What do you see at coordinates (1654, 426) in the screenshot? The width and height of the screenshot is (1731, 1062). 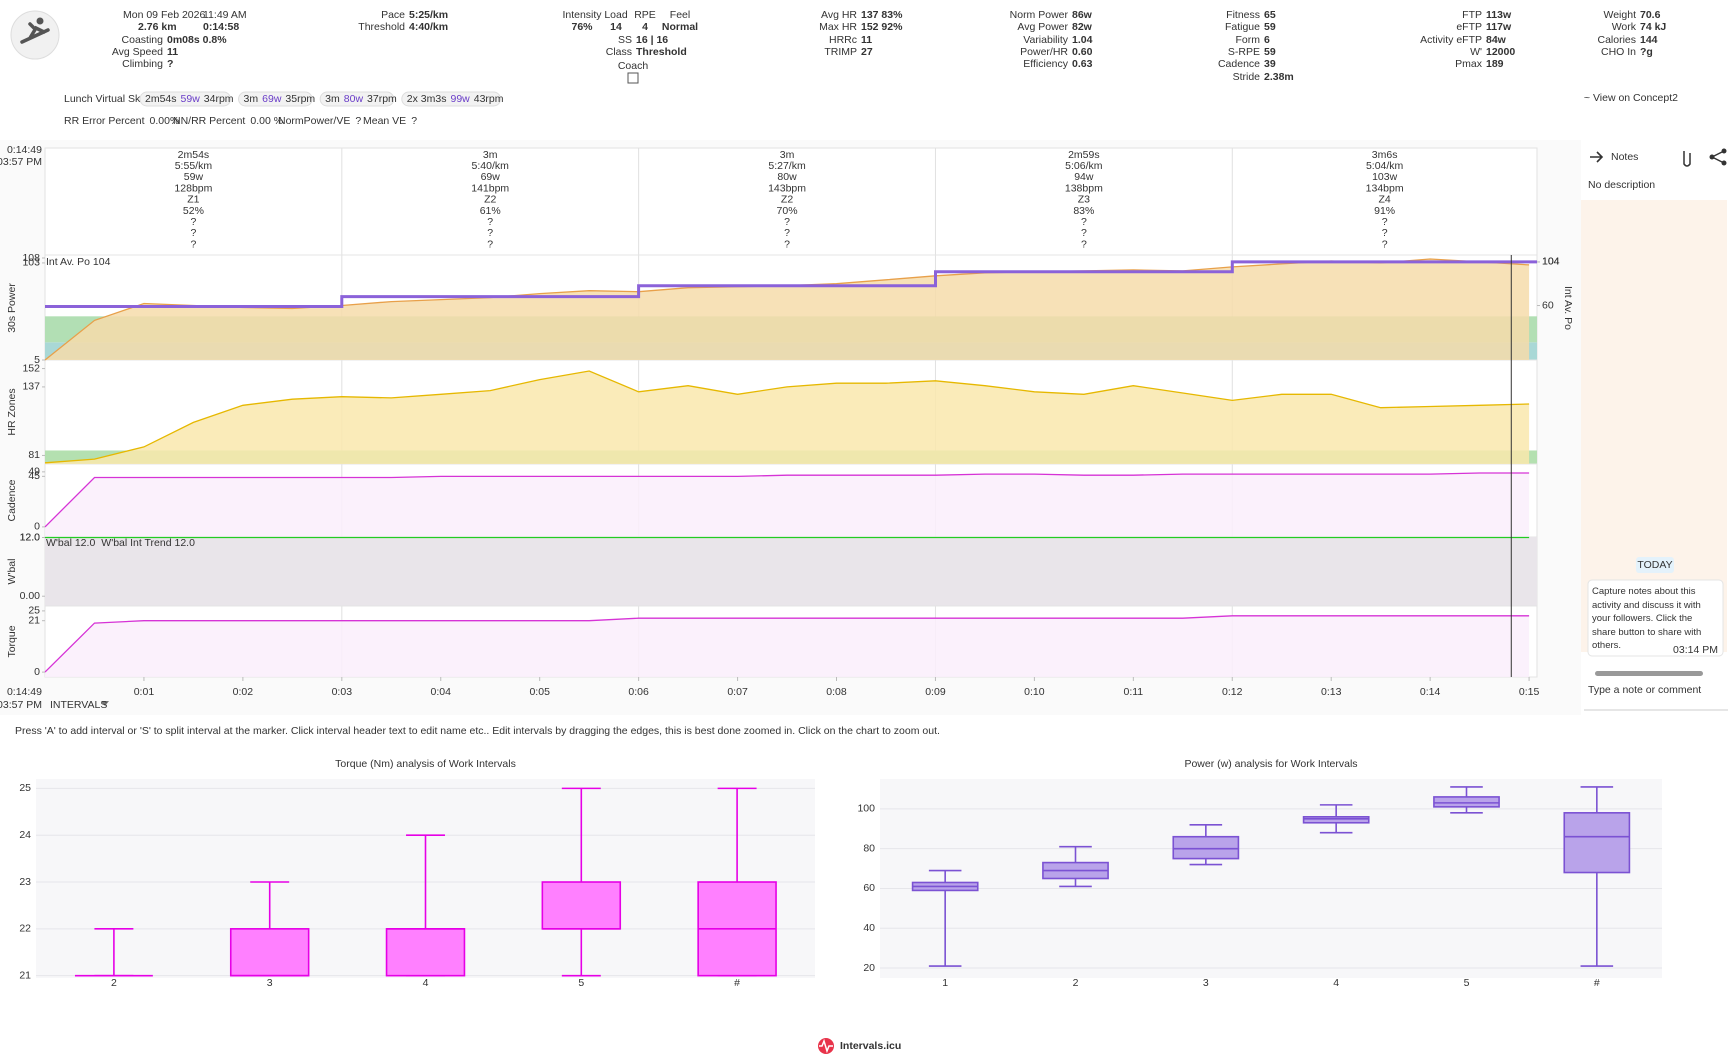 I see `notes-feed` at bounding box center [1654, 426].